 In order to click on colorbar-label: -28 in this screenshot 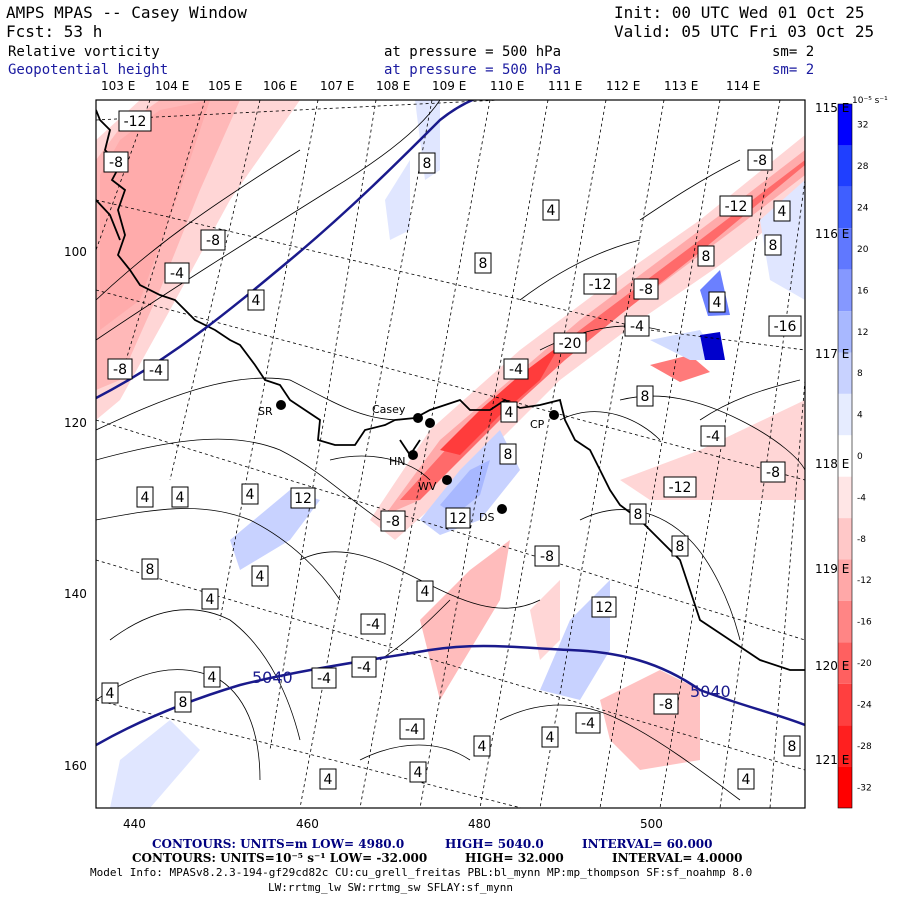, I will do `click(864, 747)`.